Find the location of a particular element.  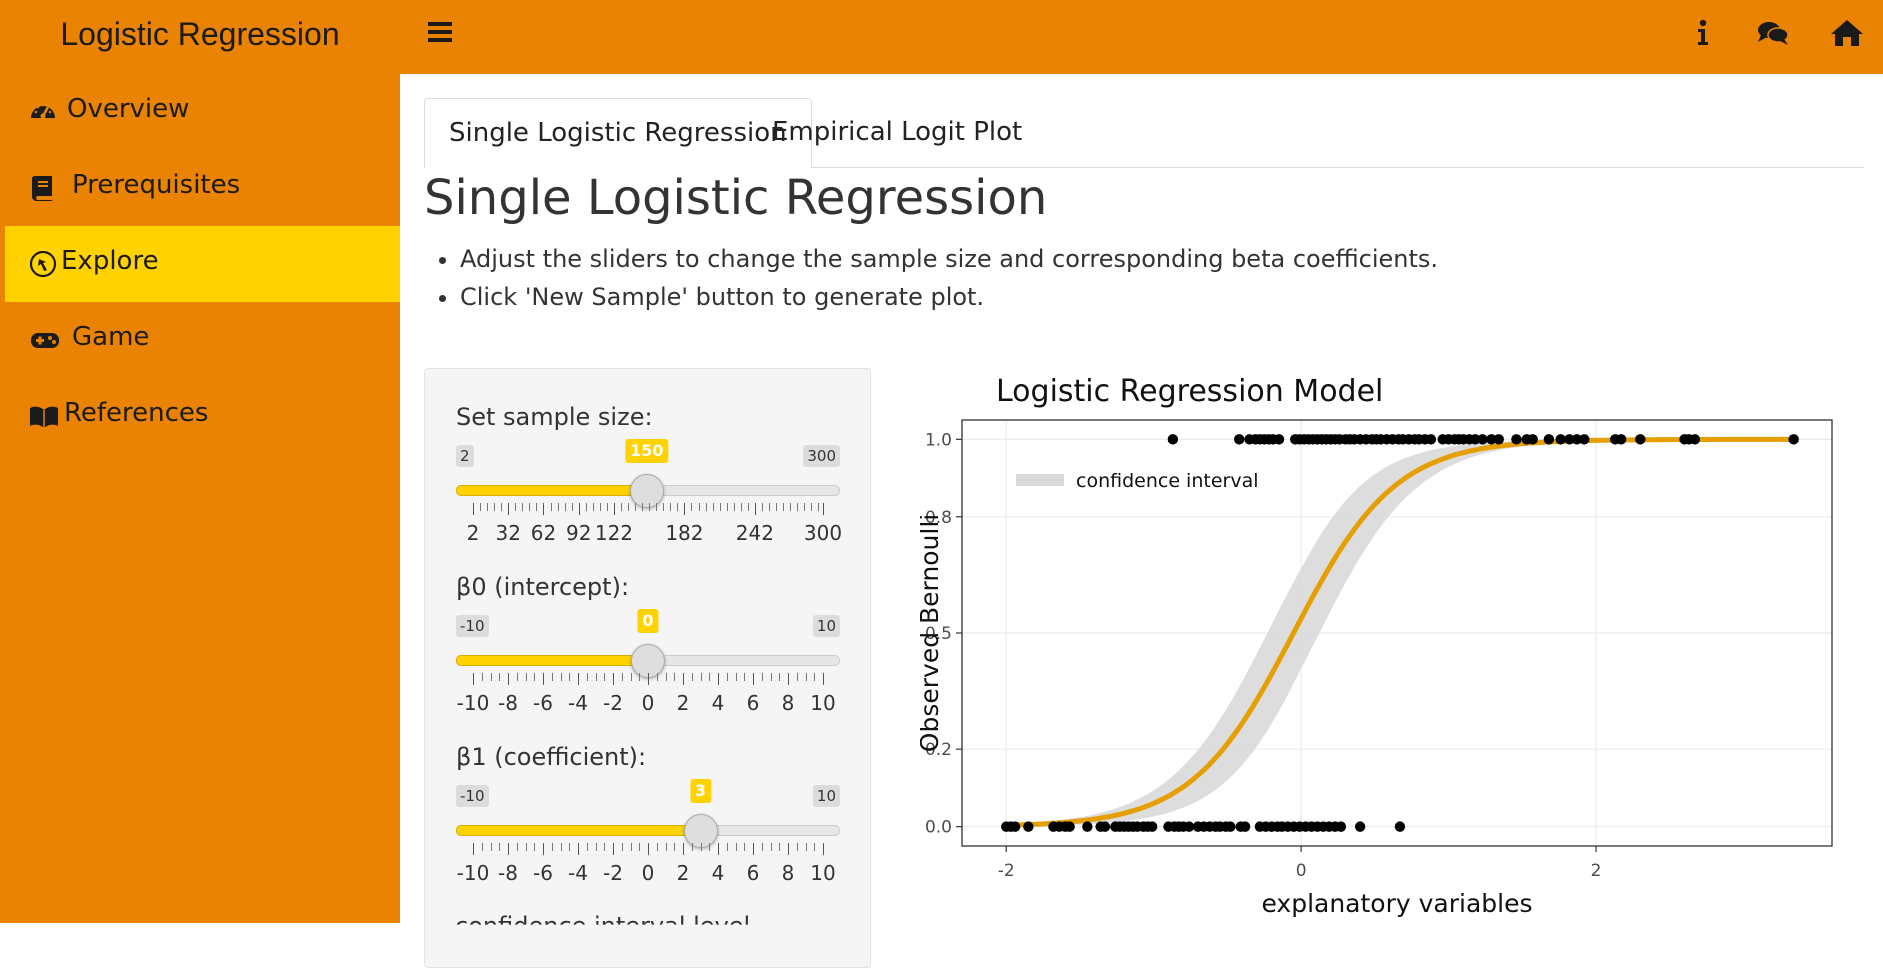

slider-tick-label: 10 is located at coordinates (823, 703).